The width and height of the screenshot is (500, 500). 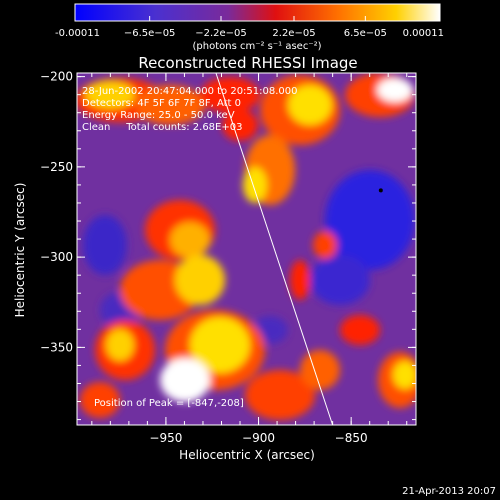 What do you see at coordinates (161, 103) in the screenshot?
I see `info-detectors: Detectors: 4F 5F 6F 7F 8F, Att 0` at bounding box center [161, 103].